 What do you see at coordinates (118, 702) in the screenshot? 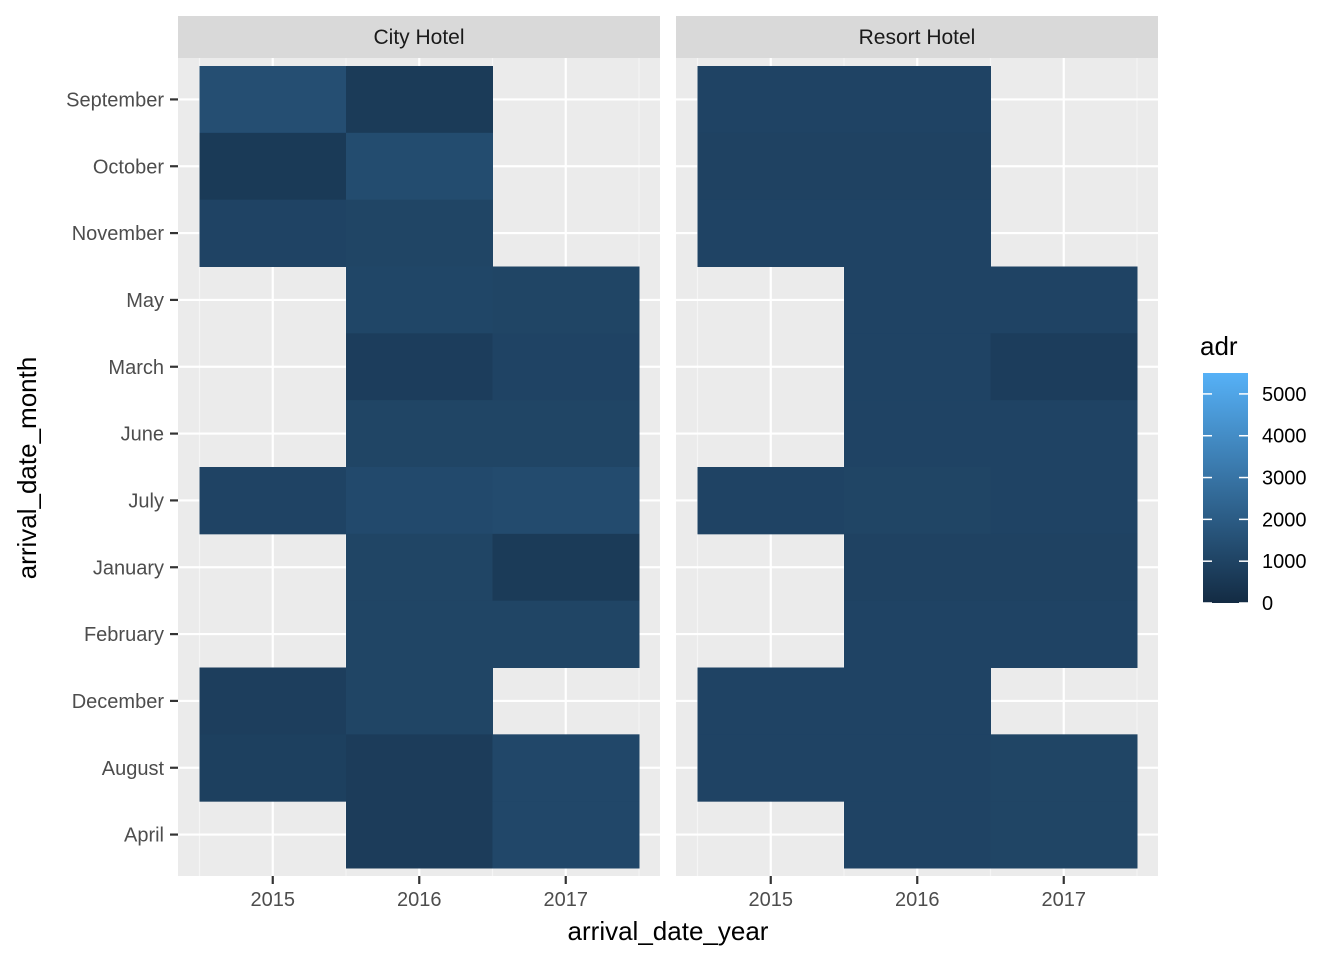
I see `y-tick-label: December` at bounding box center [118, 702].